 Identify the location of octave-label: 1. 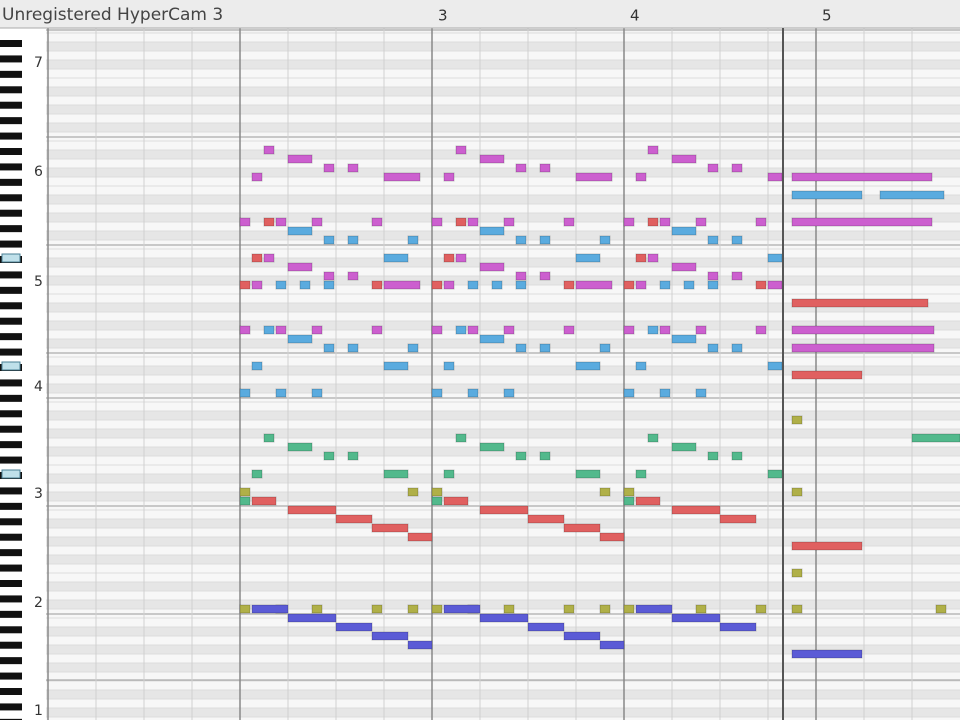
(38, 711).